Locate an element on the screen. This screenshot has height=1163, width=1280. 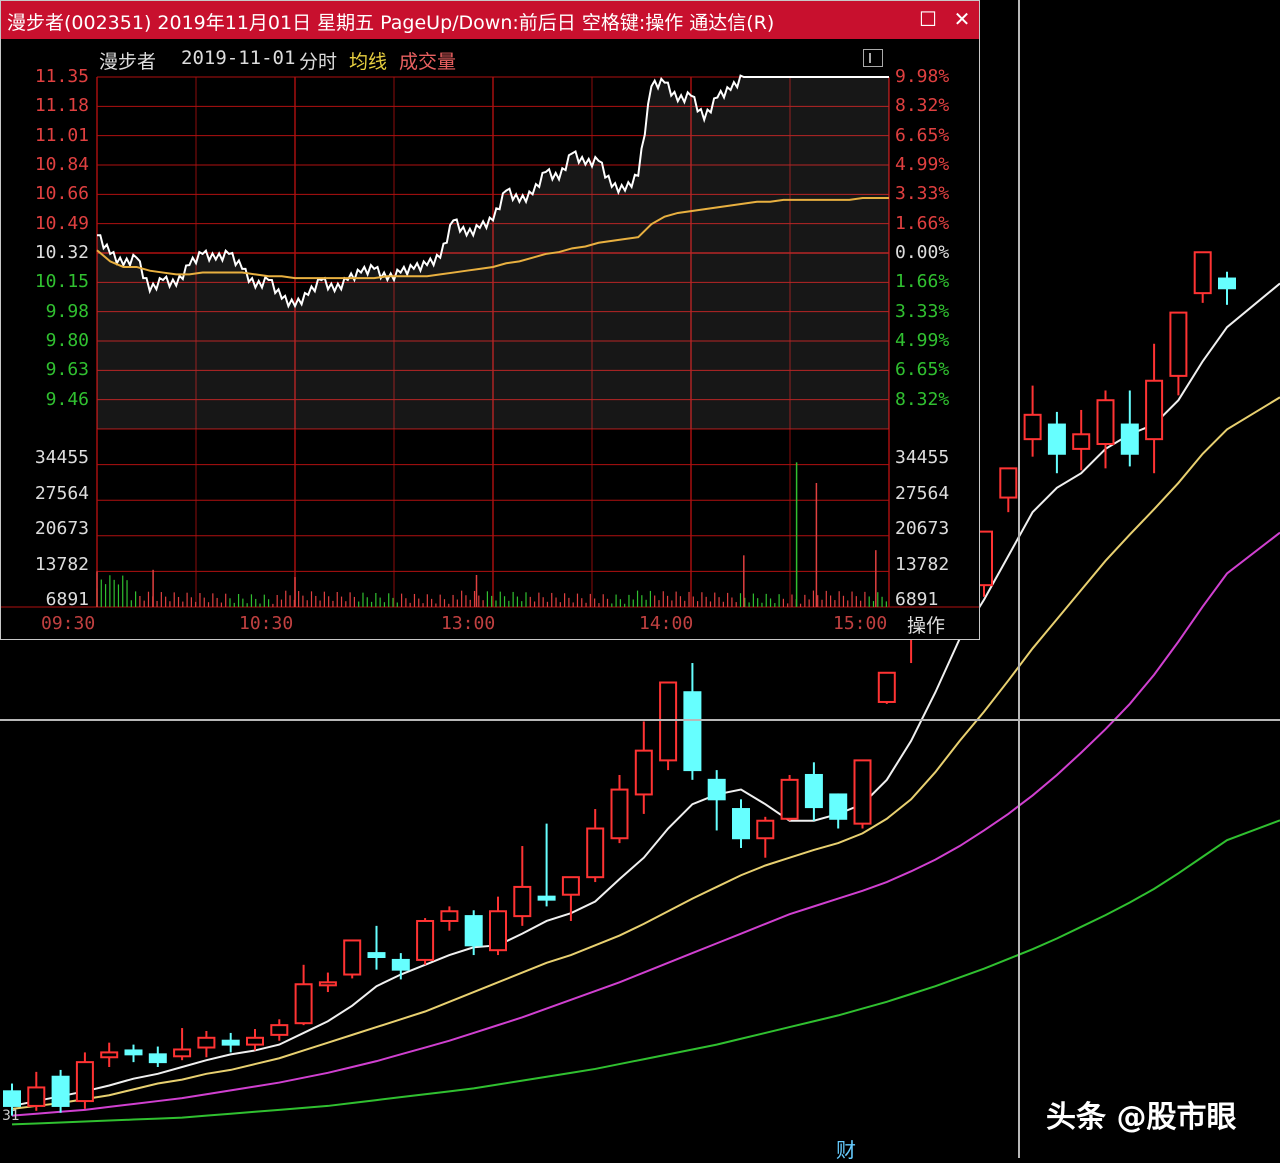
crosshair-horizontal is located at coordinates (640, 720).